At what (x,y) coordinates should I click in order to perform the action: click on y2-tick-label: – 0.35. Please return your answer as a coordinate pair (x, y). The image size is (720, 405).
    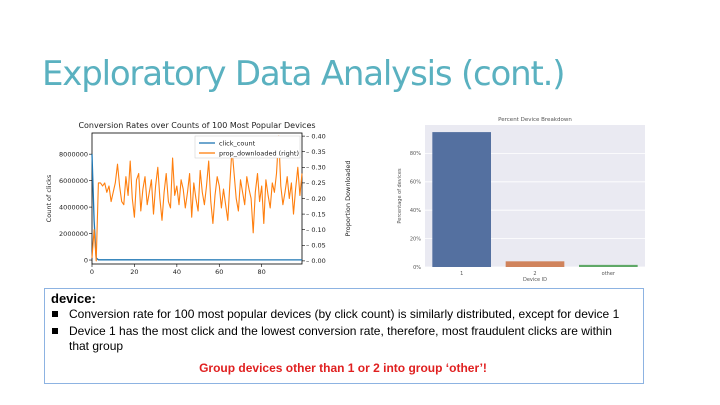
    Looking at the image, I should click on (316, 152).